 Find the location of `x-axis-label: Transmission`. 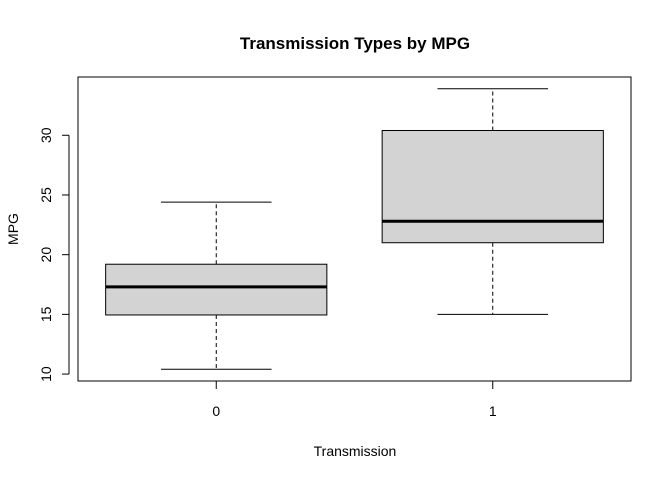

x-axis-label: Transmission is located at coordinates (355, 451).